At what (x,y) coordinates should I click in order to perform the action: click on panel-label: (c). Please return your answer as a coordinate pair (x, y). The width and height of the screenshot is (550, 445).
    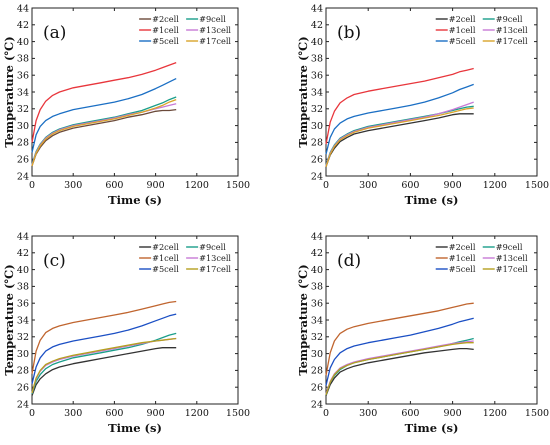
    Looking at the image, I should click on (54, 261).